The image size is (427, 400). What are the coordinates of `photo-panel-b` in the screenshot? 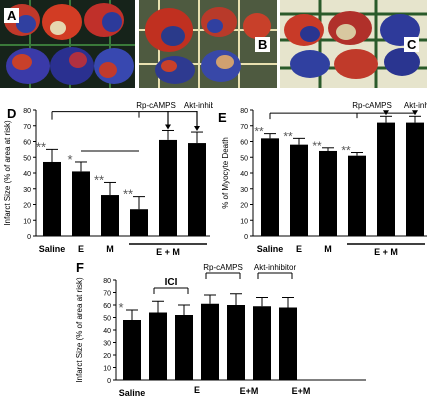 It's located at (208, 44).